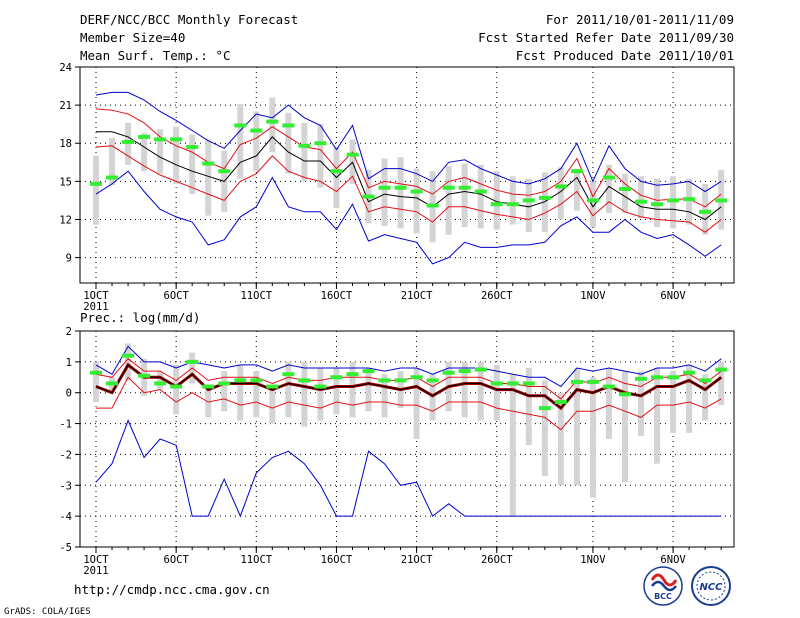  What do you see at coordinates (593, 560) in the screenshot?
I see `precip-xtick-label: 1NOV` at bounding box center [593, 560].